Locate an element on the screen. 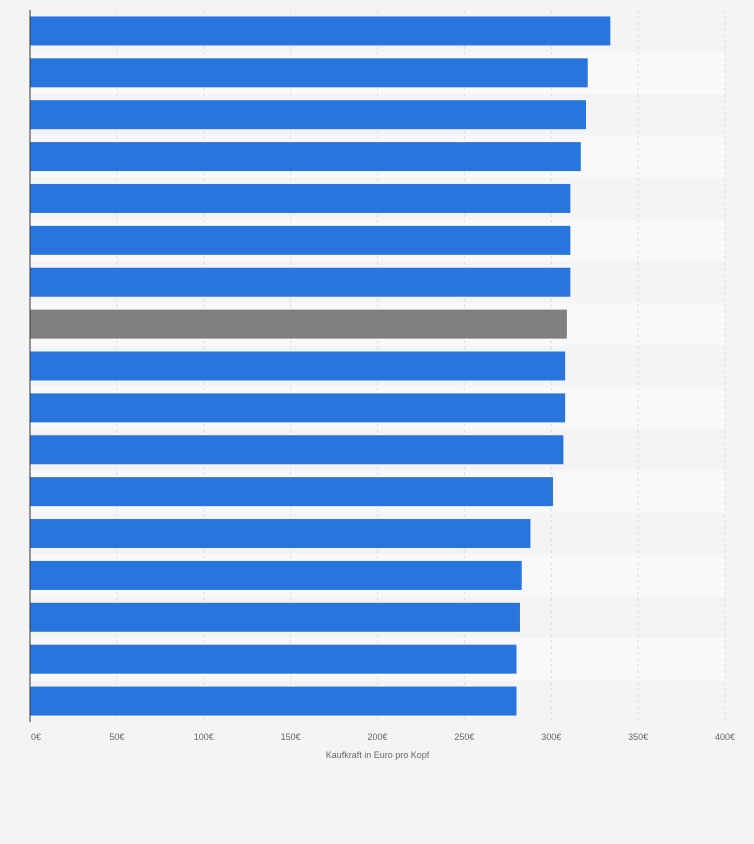 Image resolution: width=754 pixels, height=844 pixels. bar-highlighted is located at coordinates (298, 324).